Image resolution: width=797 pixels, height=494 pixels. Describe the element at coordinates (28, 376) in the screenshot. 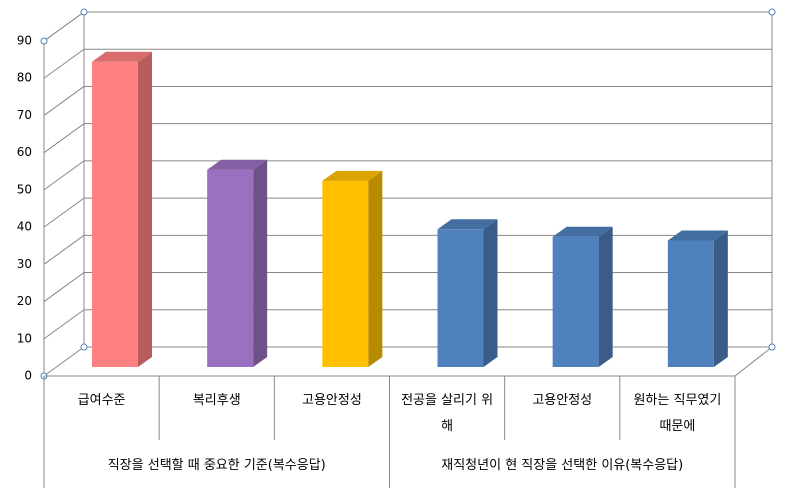

I see `y-tick-label: 0` at that location.